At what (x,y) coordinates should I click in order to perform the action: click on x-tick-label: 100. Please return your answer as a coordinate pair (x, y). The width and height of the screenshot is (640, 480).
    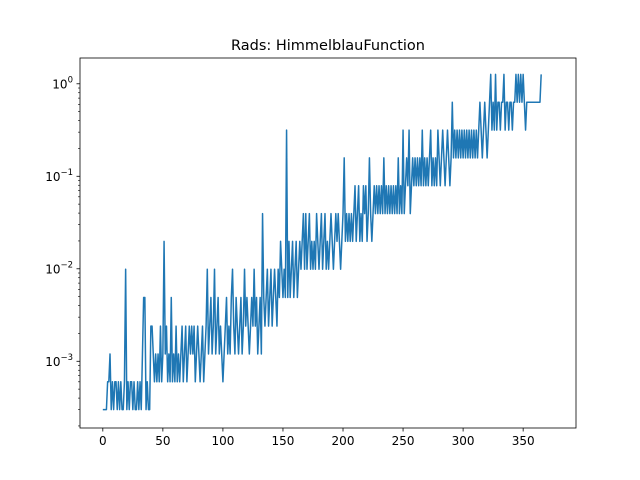
    Looking at the image, I should click on (222, 441).